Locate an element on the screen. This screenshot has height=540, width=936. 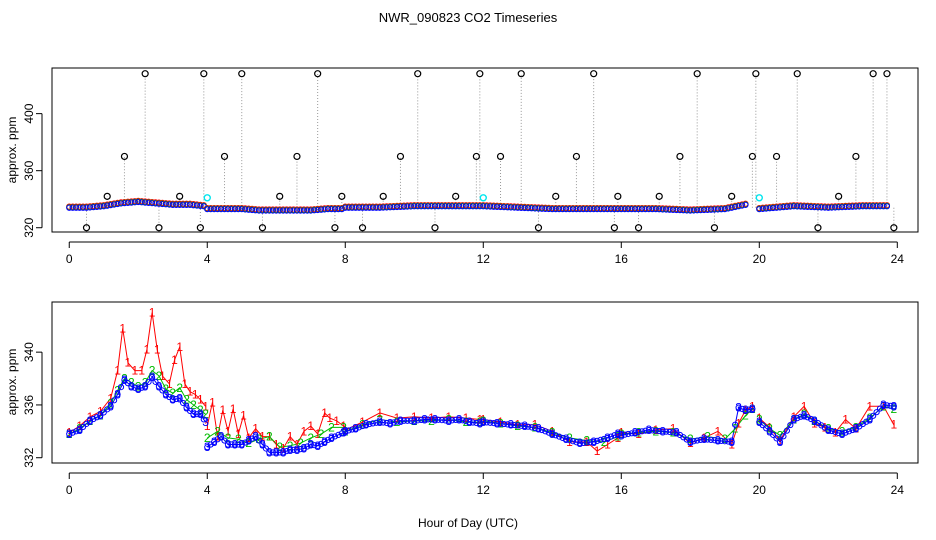
bottom-x-tick-label: 12 is located at coordinates (484, 490).